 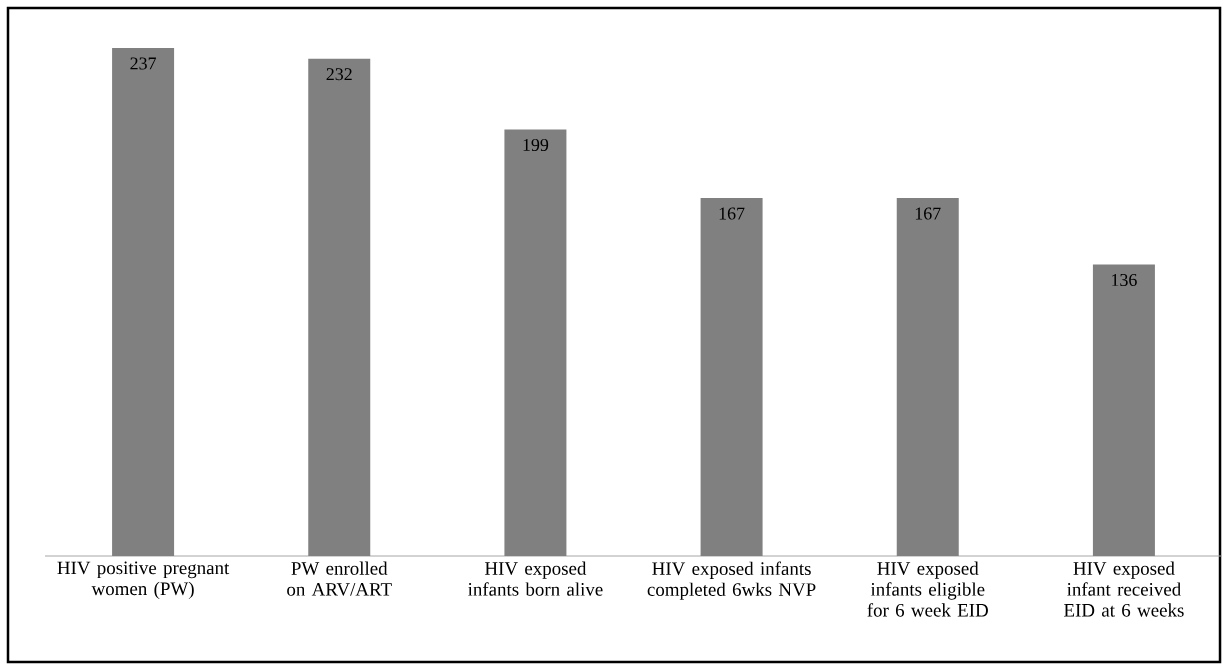 What do you see at coordinates (339, 74) in the screenshot?
I see `data-label: 232` at bounding box center [339, 74].